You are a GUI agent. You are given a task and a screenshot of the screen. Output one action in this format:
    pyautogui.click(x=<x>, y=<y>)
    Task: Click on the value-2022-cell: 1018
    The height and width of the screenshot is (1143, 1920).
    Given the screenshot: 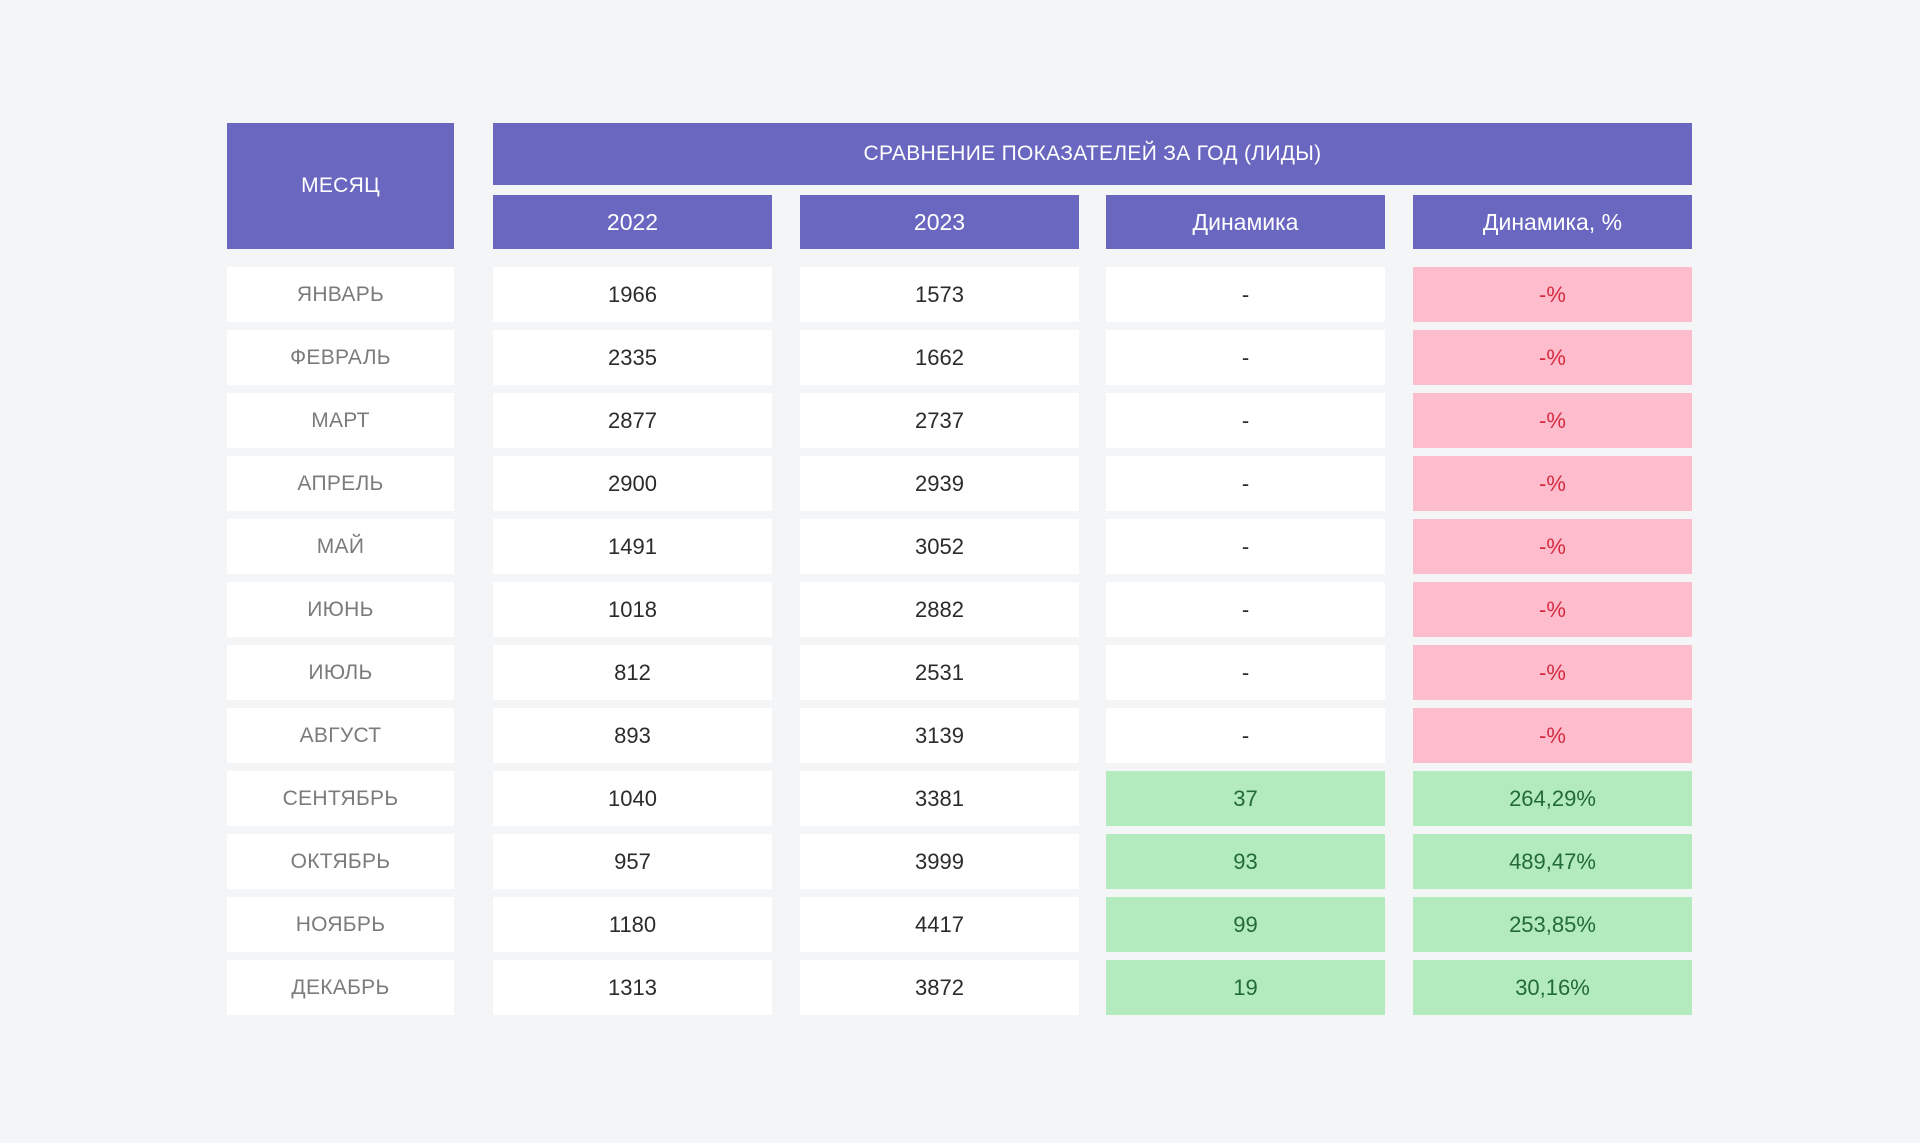 What is the action you would take?
    pyautogui.click(x=632, y=609)
    